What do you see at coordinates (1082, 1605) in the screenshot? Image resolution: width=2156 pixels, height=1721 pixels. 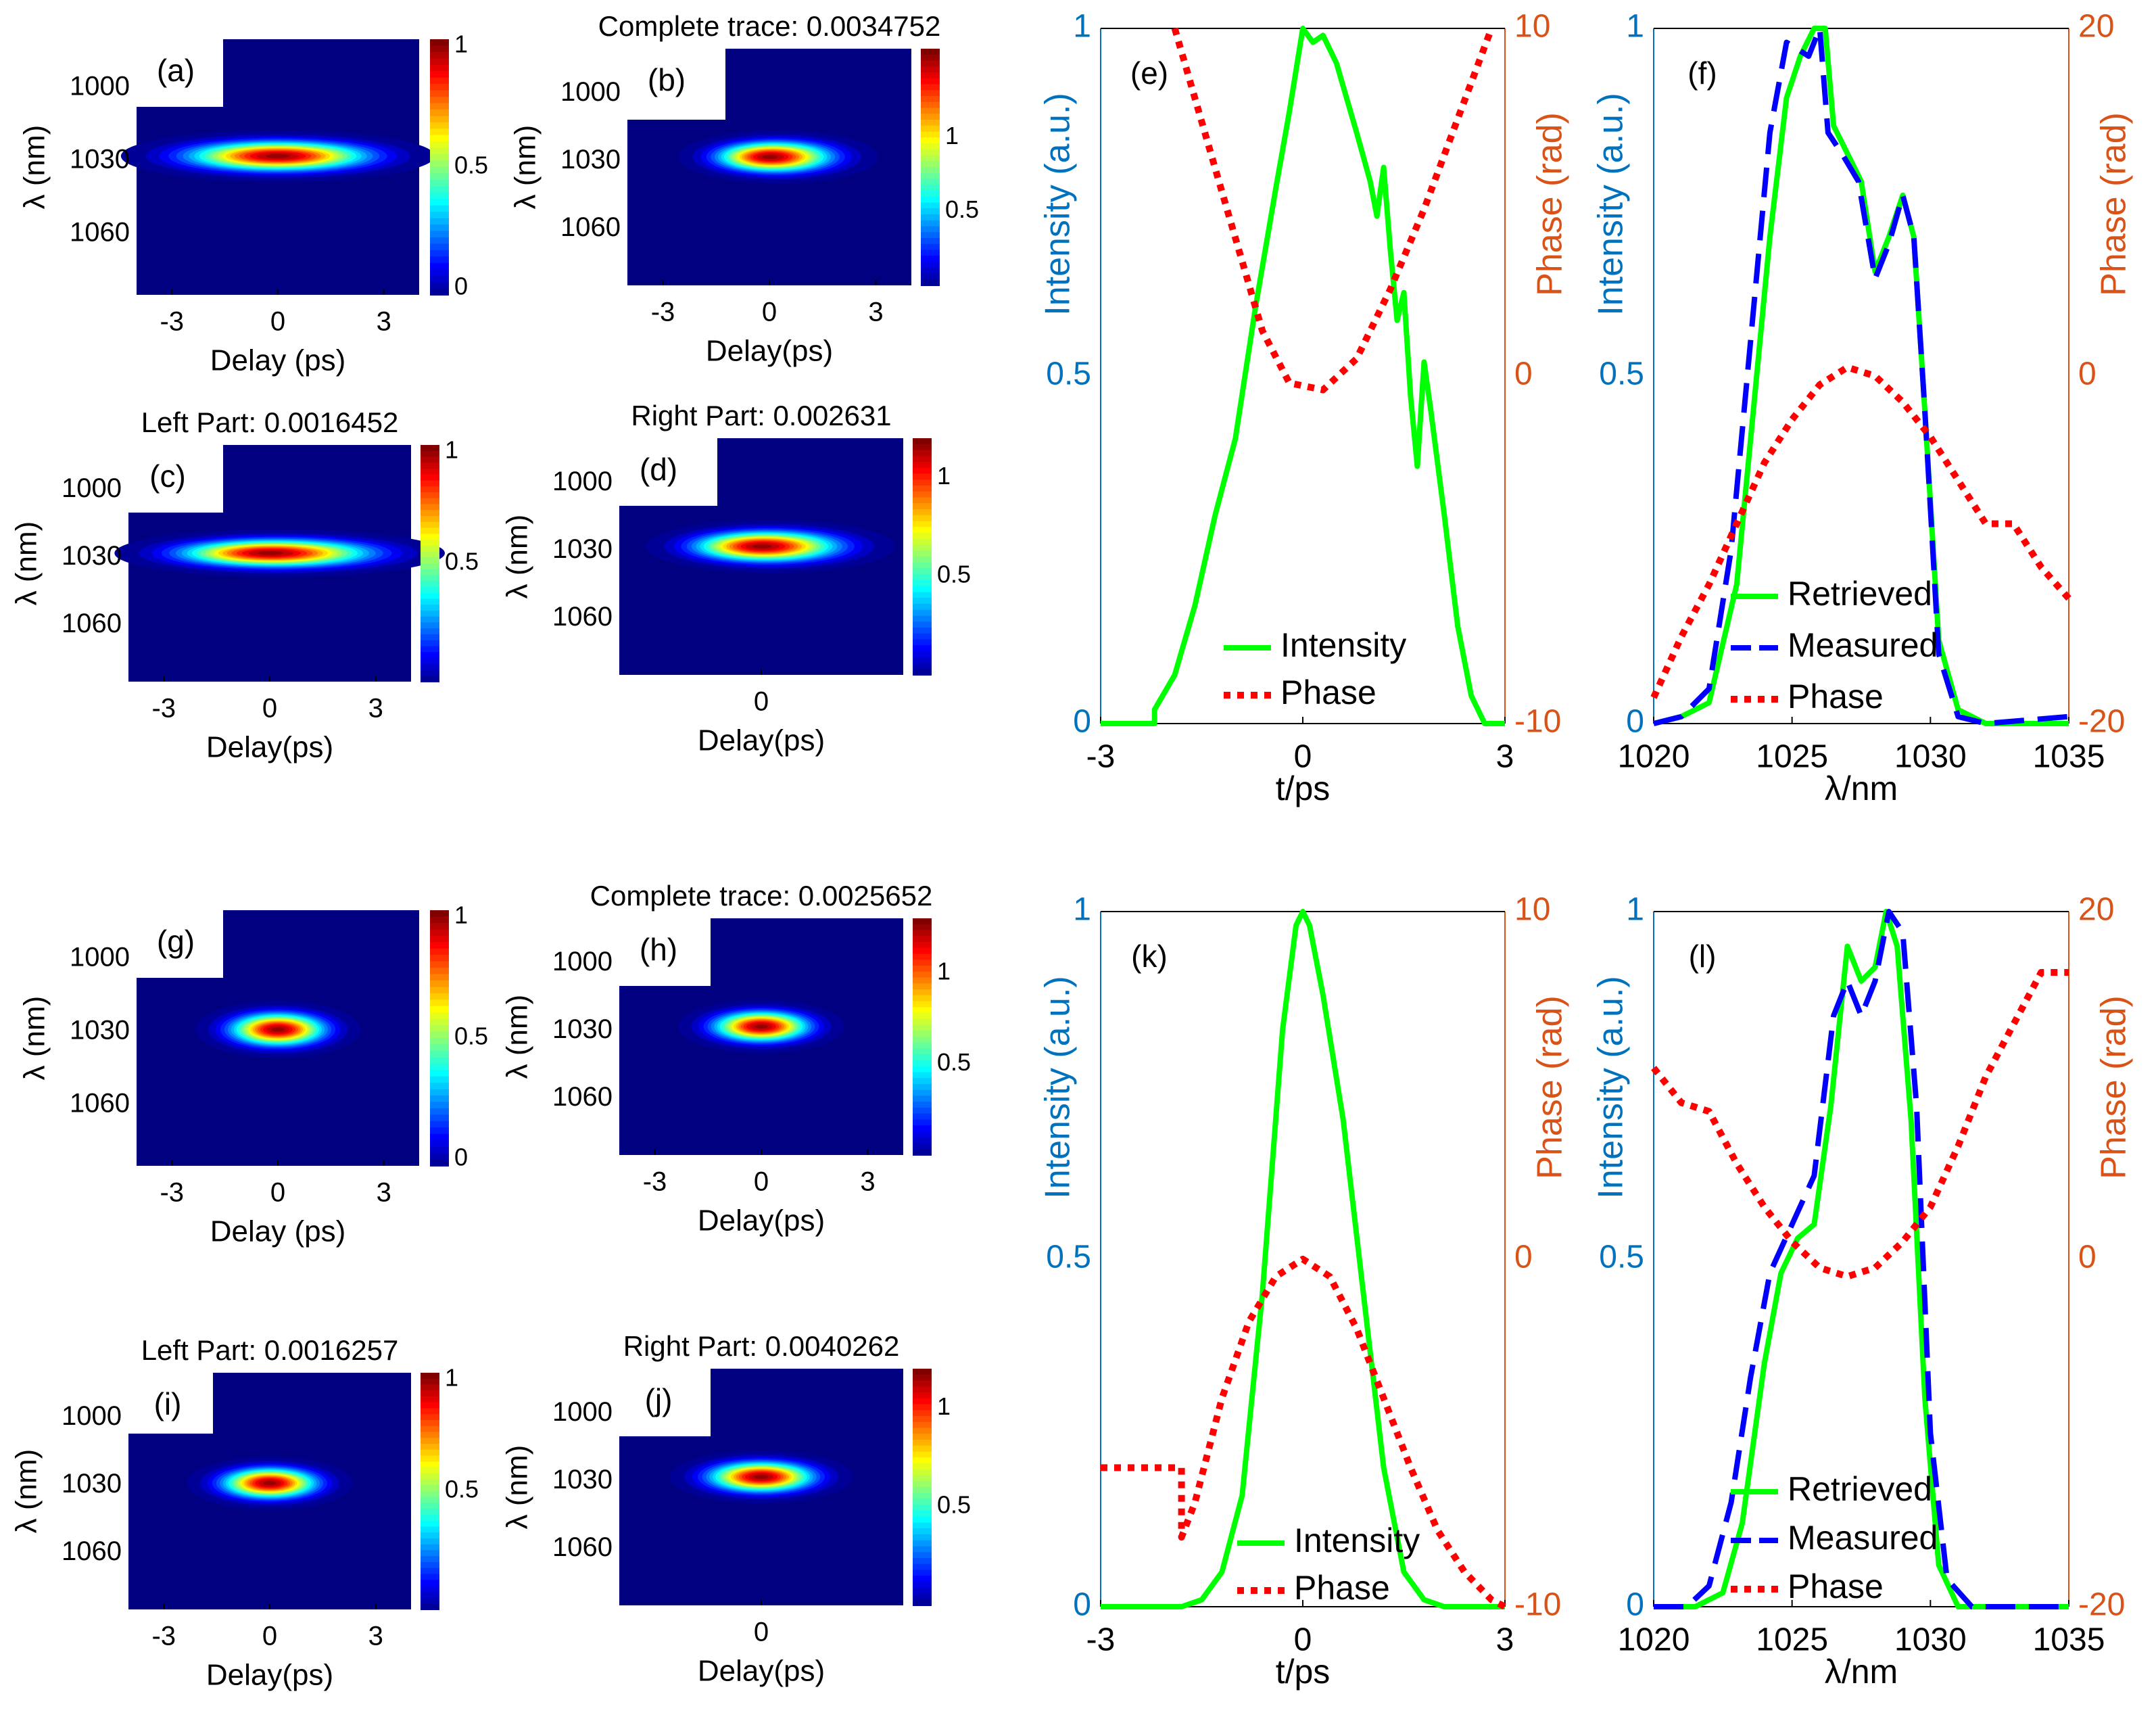 I see `y-tick-label: 0` at bounding box center [1082, 1605].